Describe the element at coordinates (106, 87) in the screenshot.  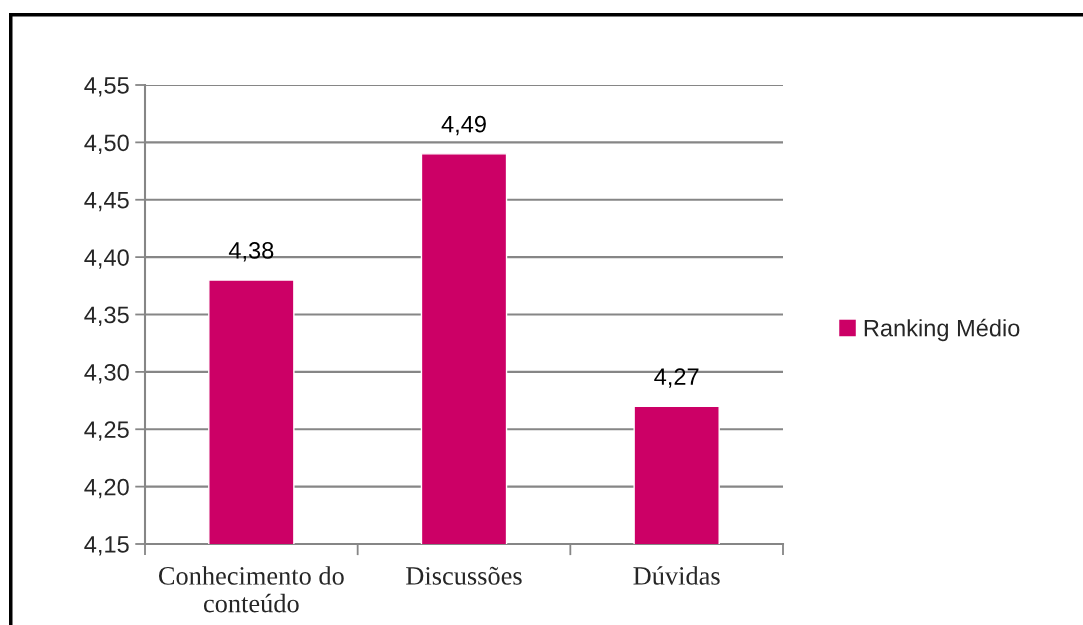
I see `y-tick-label: 4,55` at that location.